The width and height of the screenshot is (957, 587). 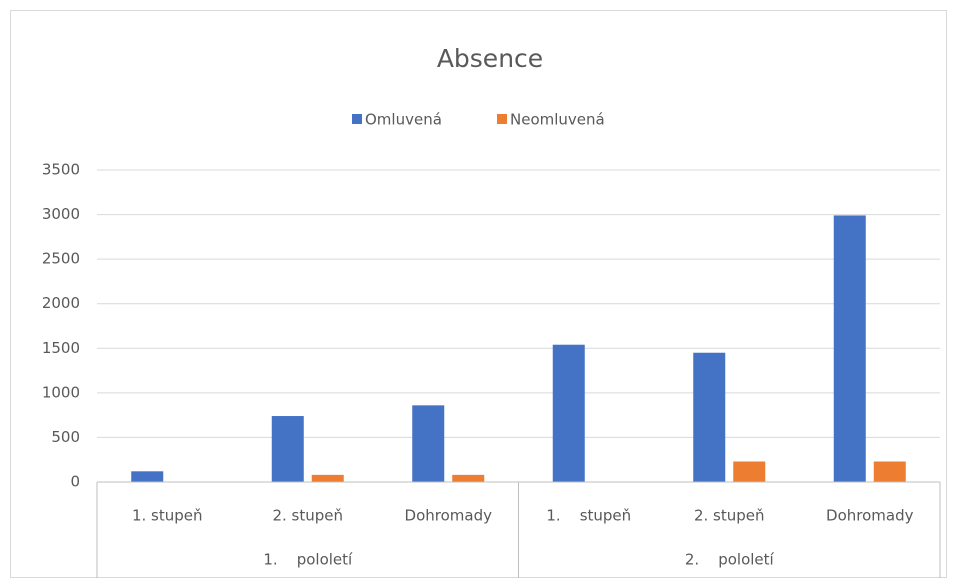 I want to click on y-tick-label: 500, so click(x=65, y=437).